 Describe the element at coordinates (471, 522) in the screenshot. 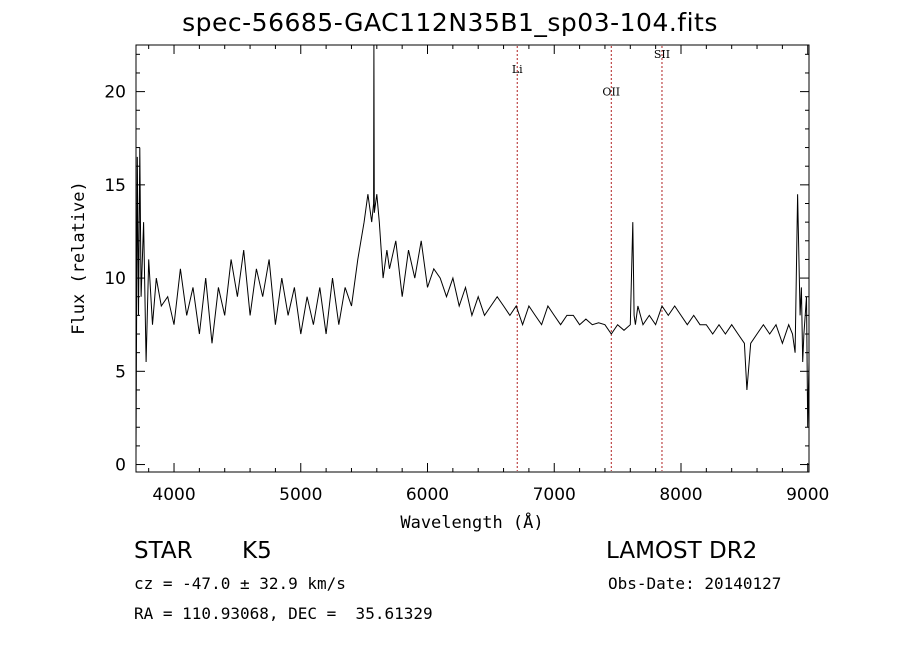

I see `x-axis-label: Wavelength (Å)` at that location.